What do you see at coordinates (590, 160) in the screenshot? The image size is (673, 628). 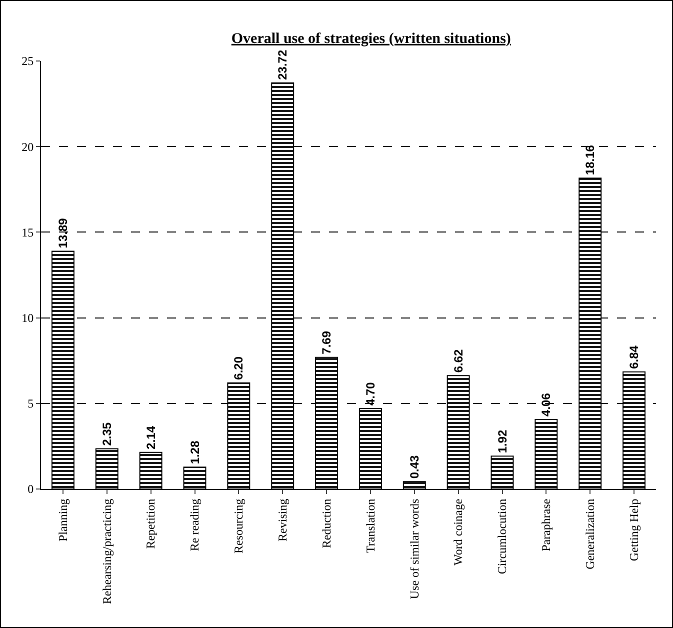 I see `data-label: 18.16` at bounding box center [590, 160].